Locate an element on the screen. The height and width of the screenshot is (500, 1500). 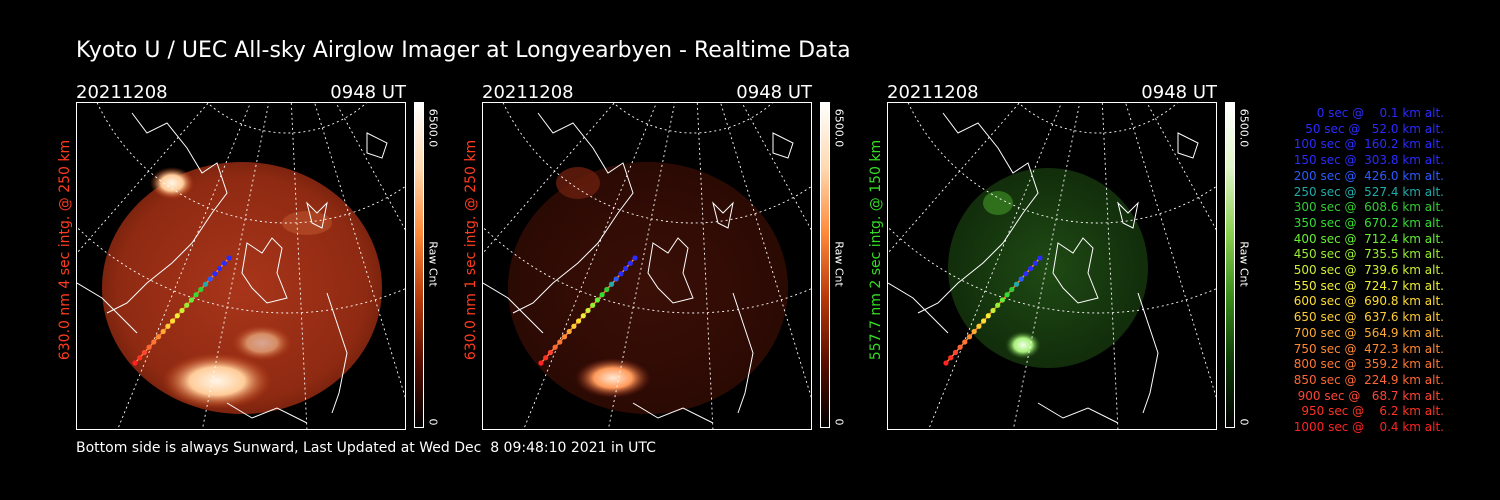
panel-2-wavelength-label: 630.0 nm 1 sec intg. @ 250 km is located at coordinates (471, 250).